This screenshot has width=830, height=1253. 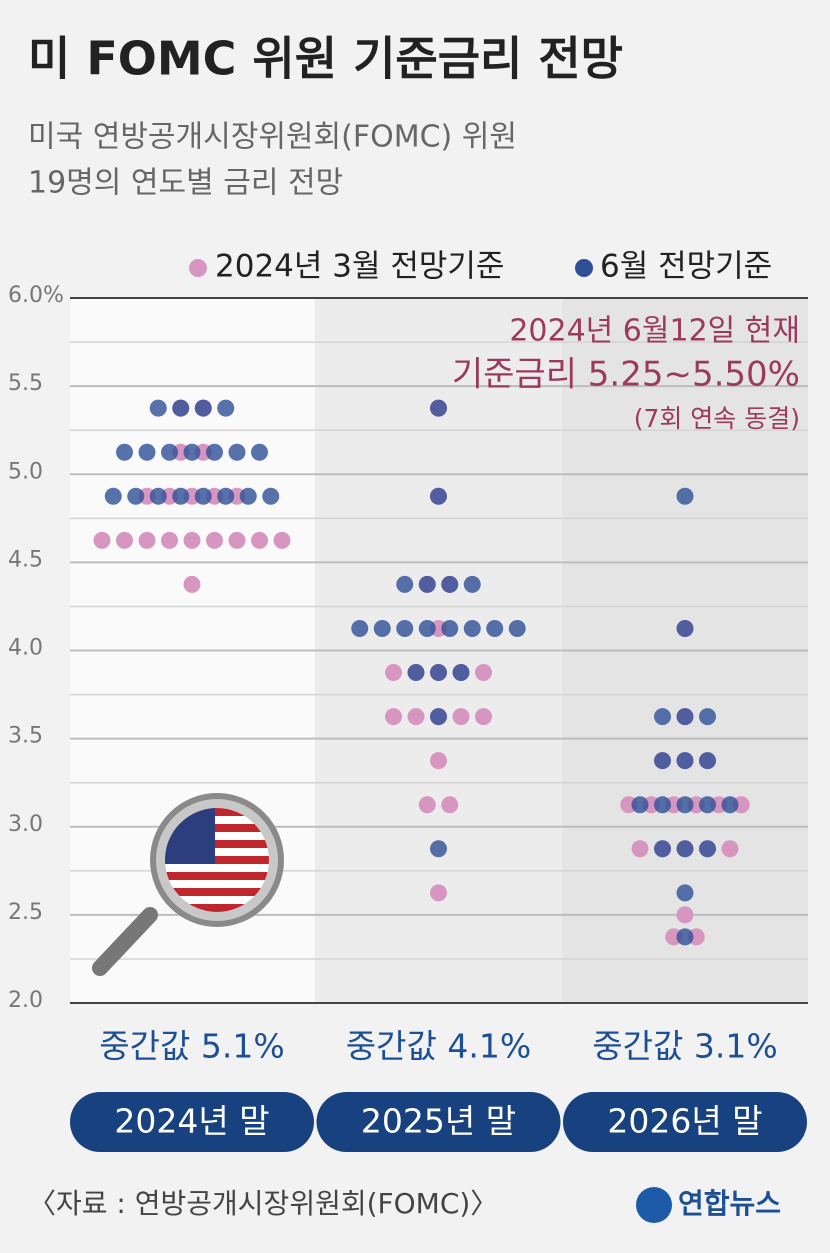 What do you see at coordinates (654, 1205) in the screenshot?
I see `logo-icon` at bounding box center [654, 1205].